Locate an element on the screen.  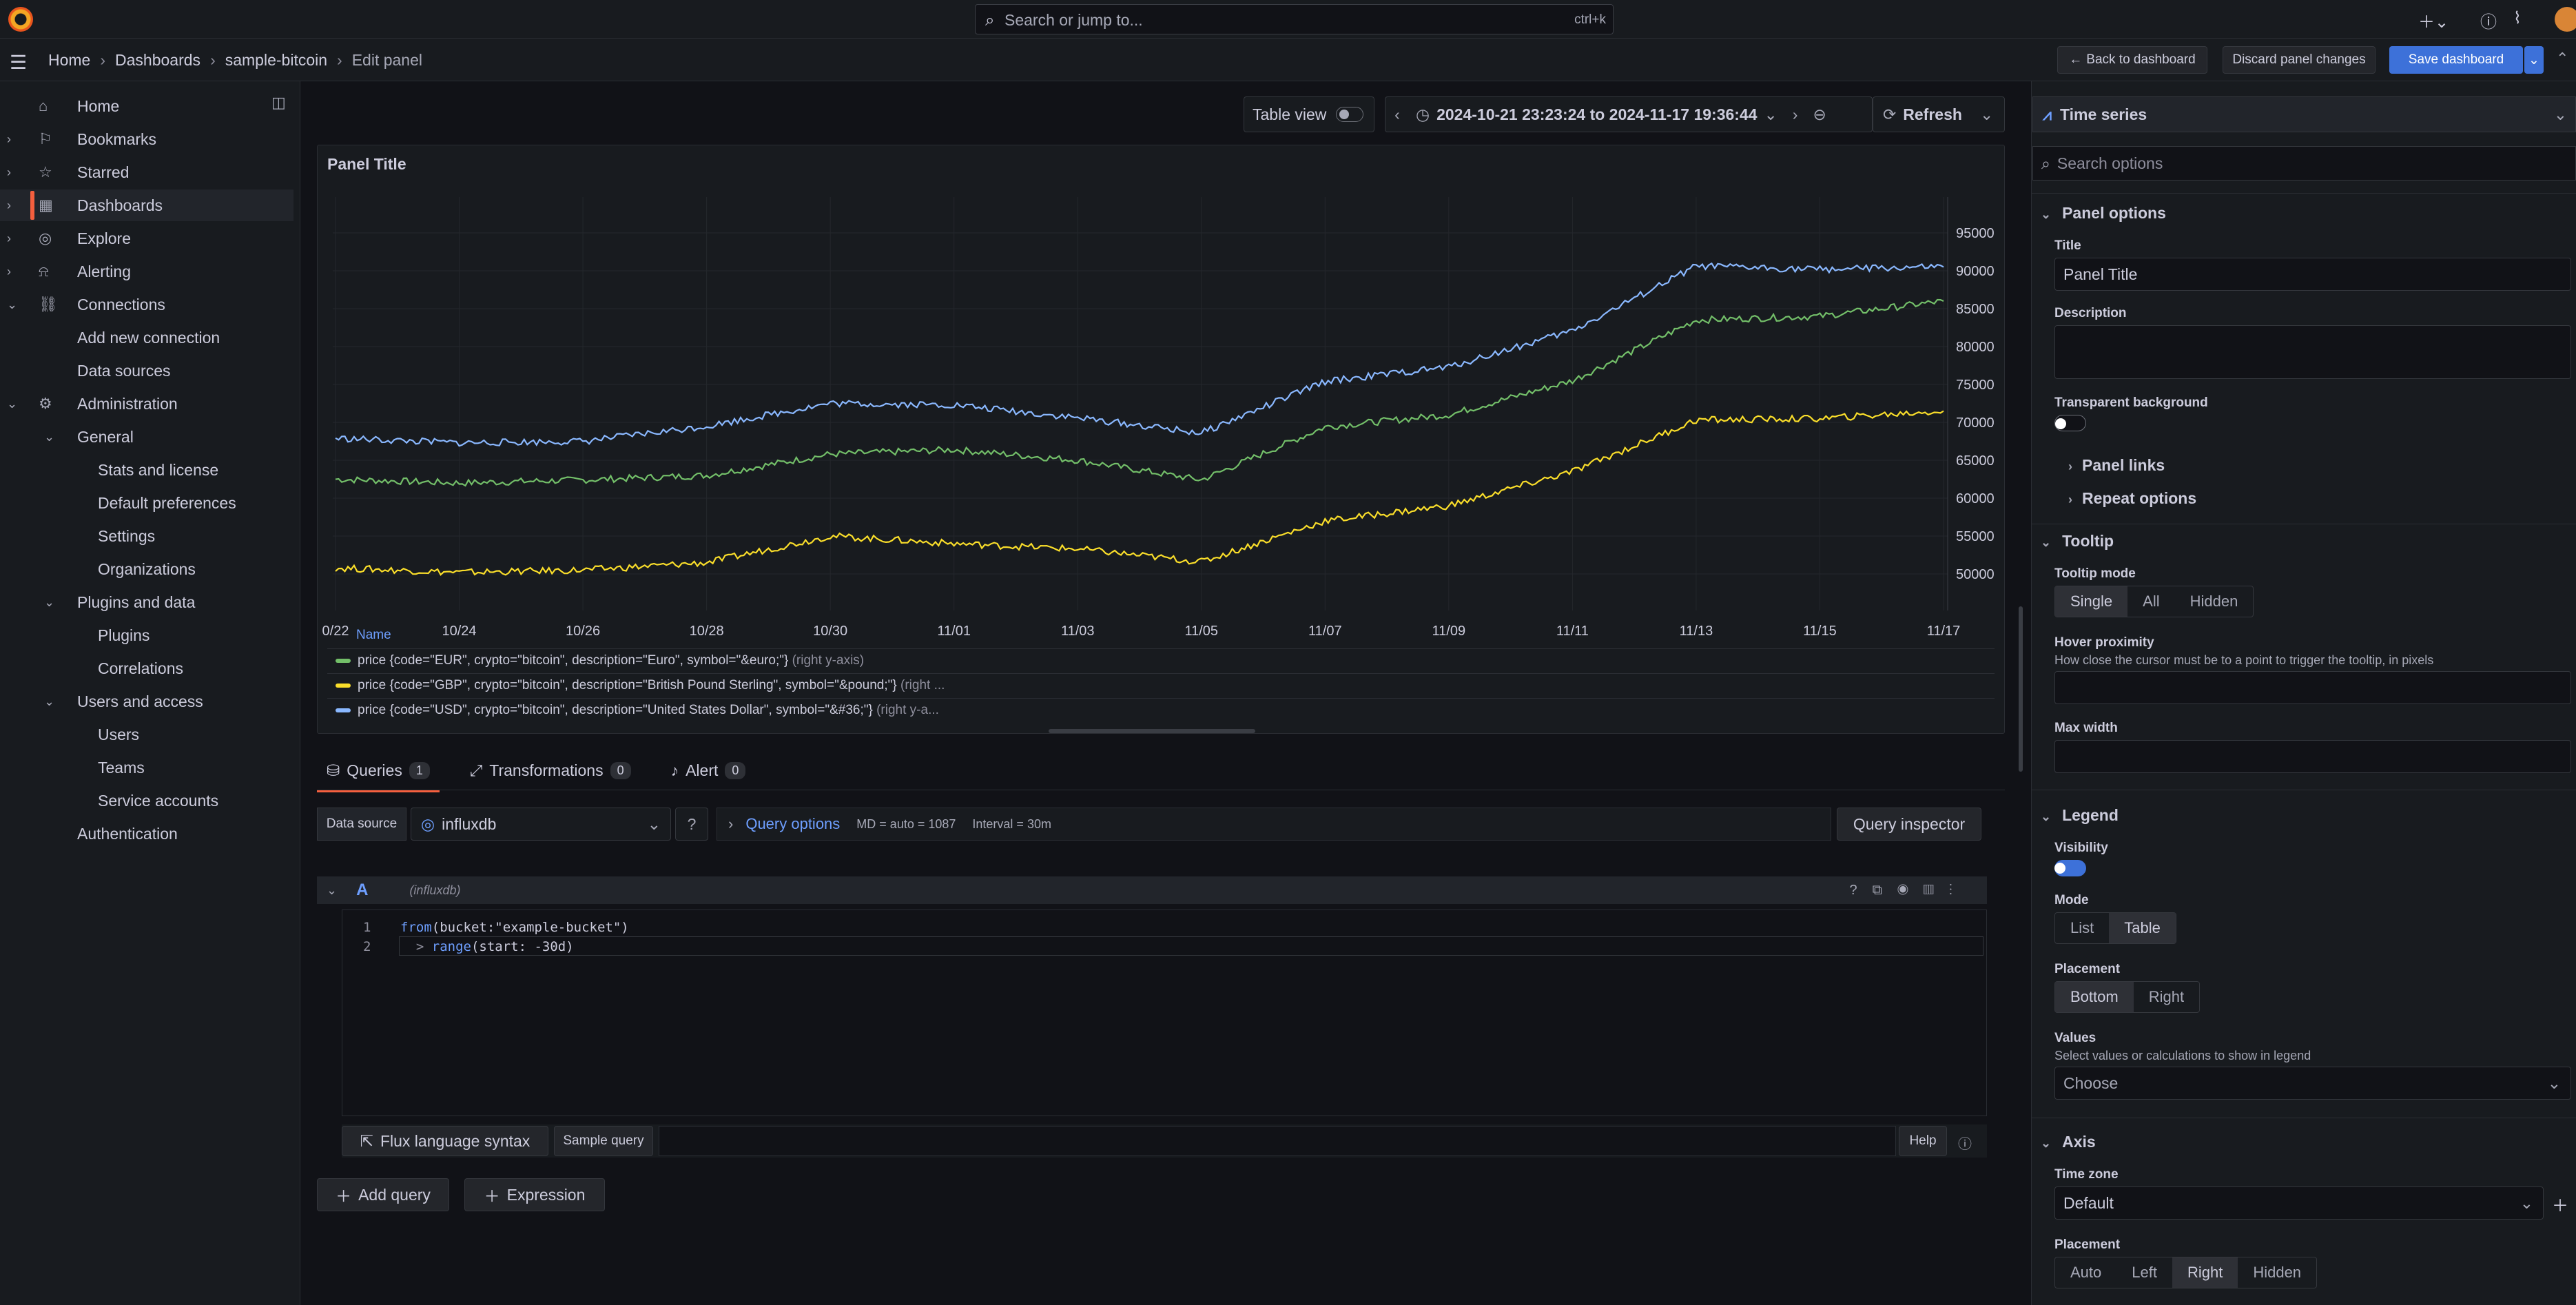
tab-queries: ⛁ Queries 1 is located at coordinates (379, 771).